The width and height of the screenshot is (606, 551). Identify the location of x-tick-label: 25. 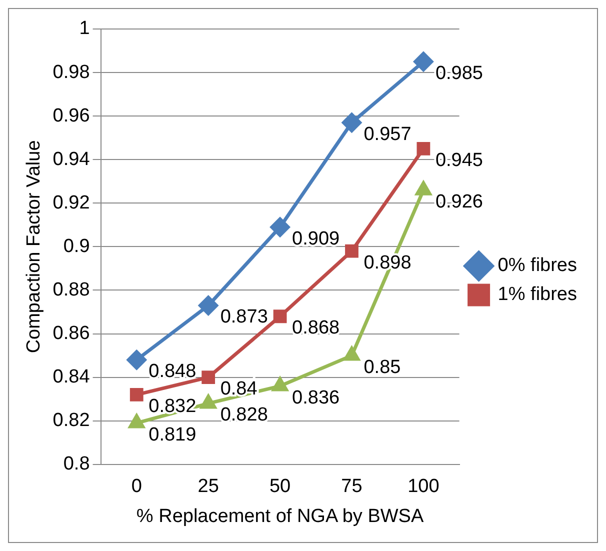
(208, 487).